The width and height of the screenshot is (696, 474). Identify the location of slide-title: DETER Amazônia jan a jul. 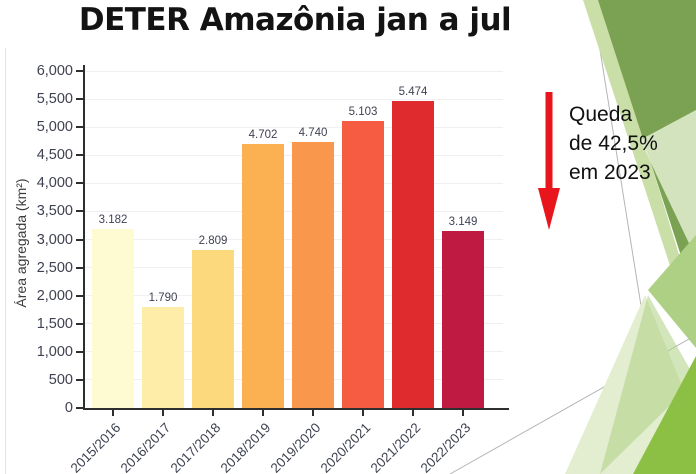
(295, 20).